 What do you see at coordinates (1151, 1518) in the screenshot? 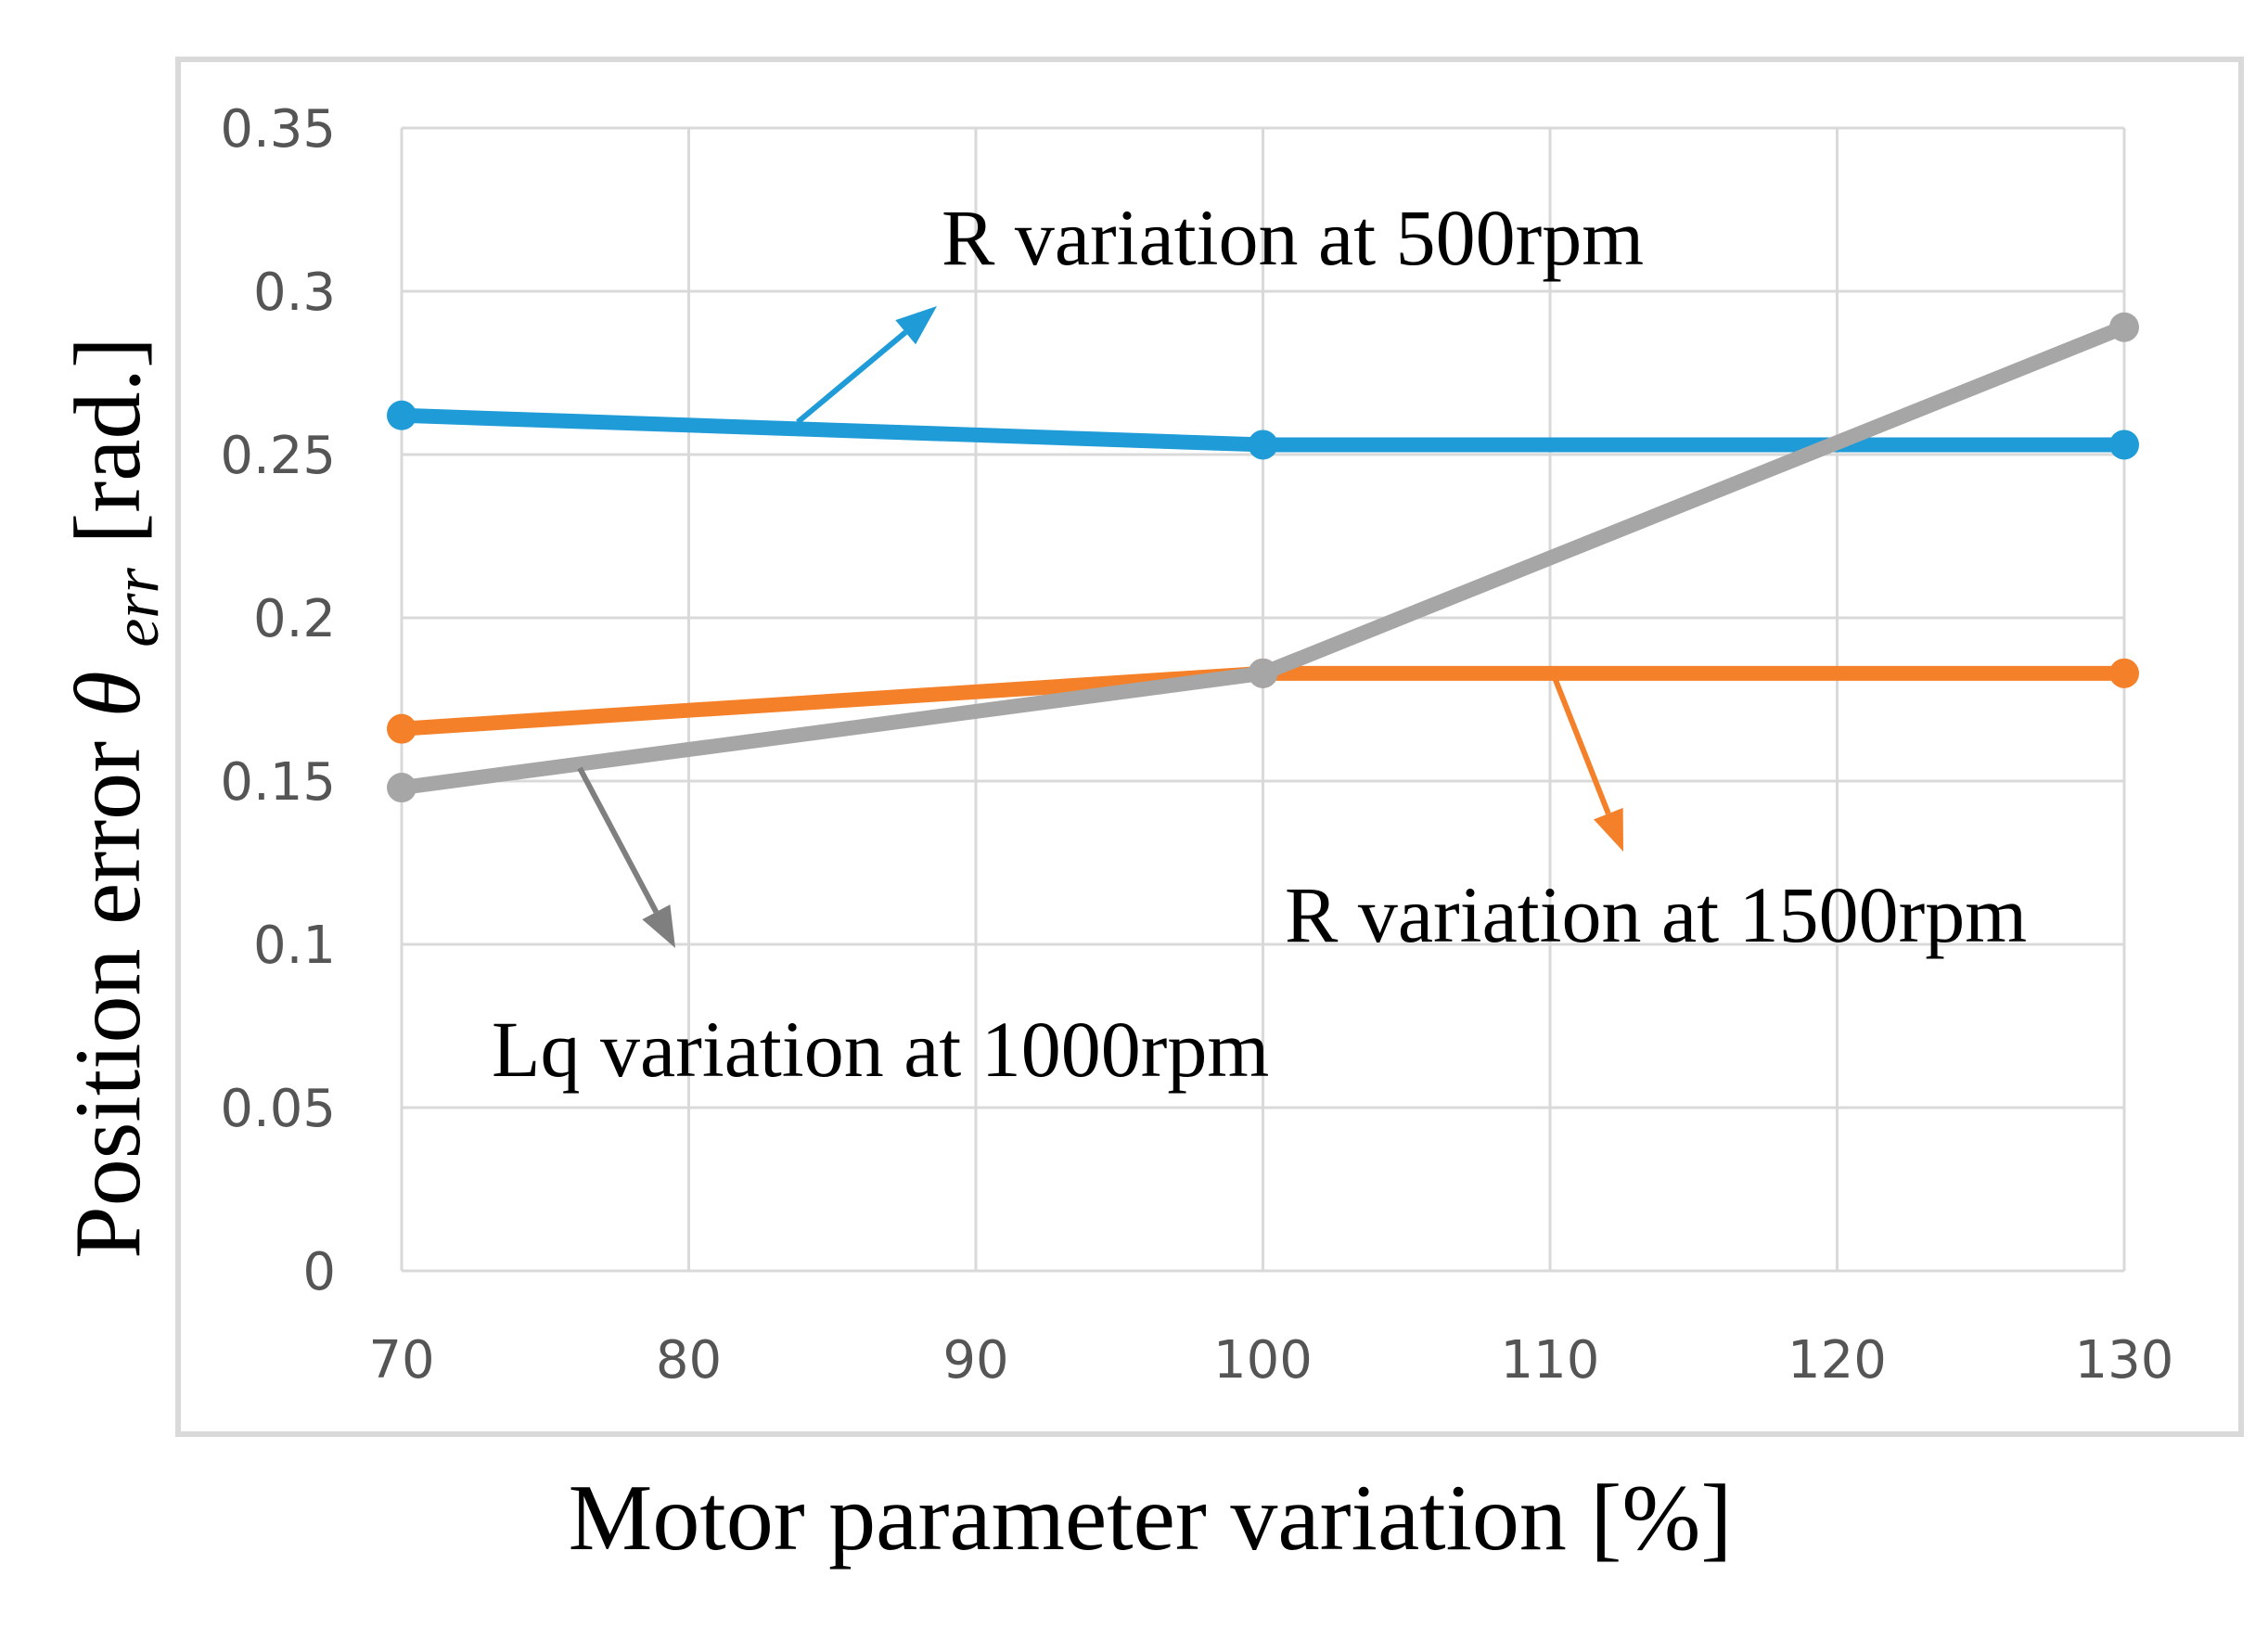
I see `x-axis-title: Motor parameter variation [%]` at bounding box center [1151, 1518].